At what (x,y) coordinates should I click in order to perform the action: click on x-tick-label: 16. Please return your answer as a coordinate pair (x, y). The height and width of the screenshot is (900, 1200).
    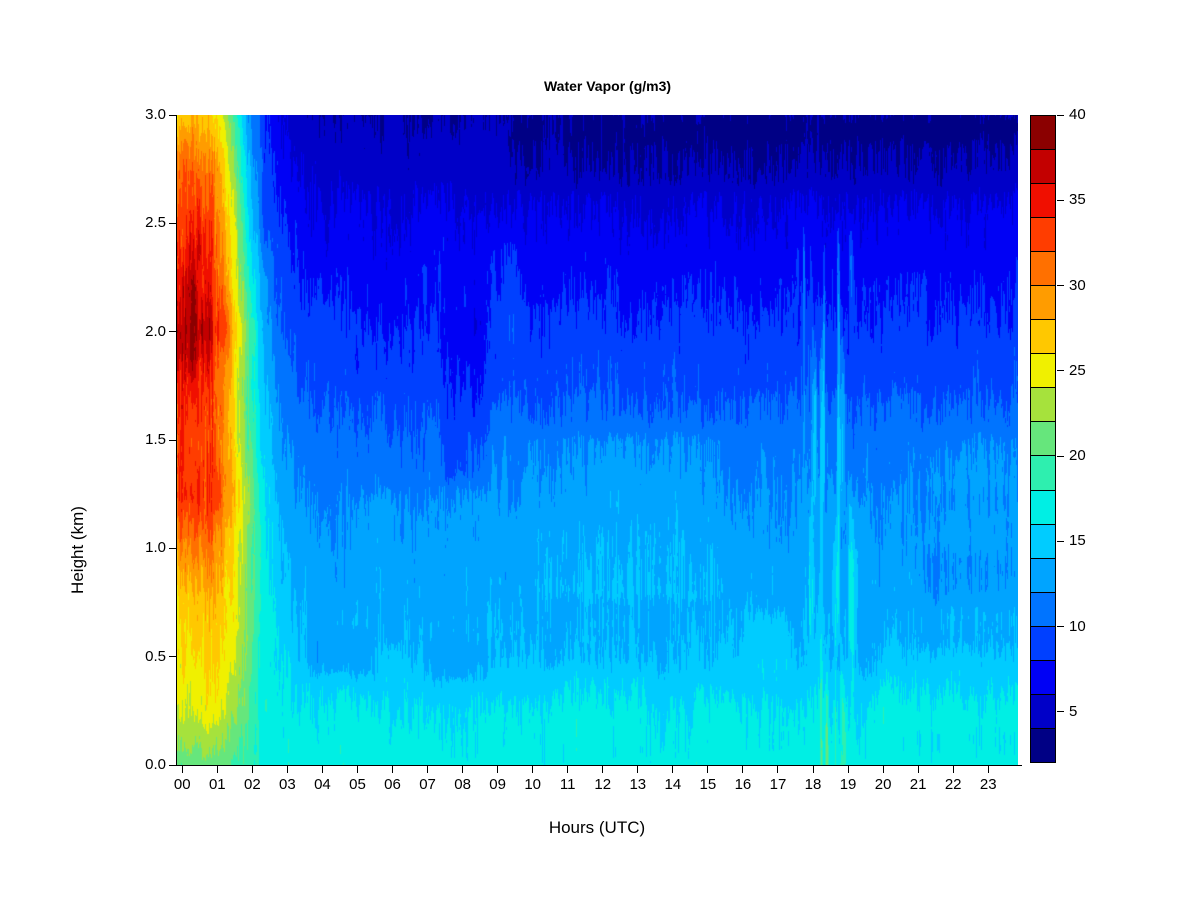
    Looking at the image, I should click on (743, 784).